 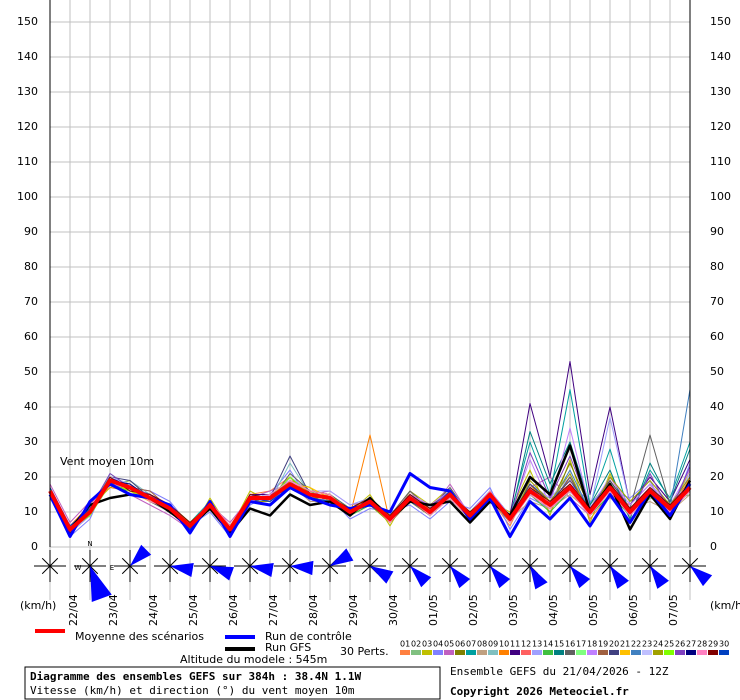 I want to click on legend-label: 16, so click(x=570, y=644).